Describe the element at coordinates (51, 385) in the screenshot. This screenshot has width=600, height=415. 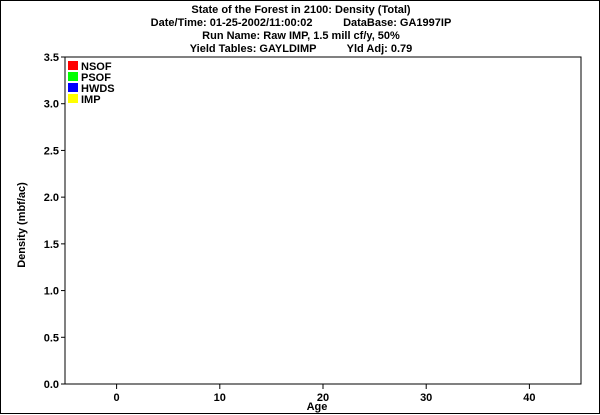
I see `y-tick-label-0: 0.0` at that location.